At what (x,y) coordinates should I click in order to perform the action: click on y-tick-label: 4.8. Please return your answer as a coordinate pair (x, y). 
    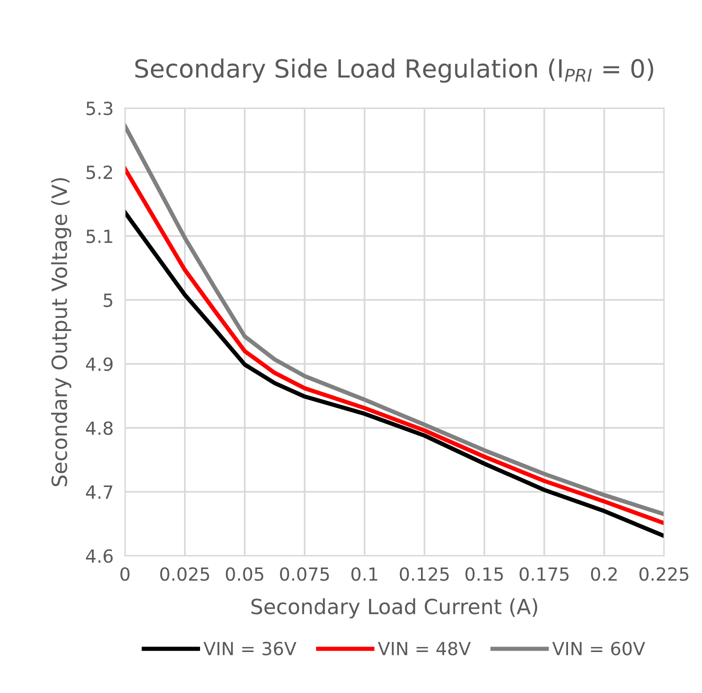
    Looking at the image, I should click on (99, 428).